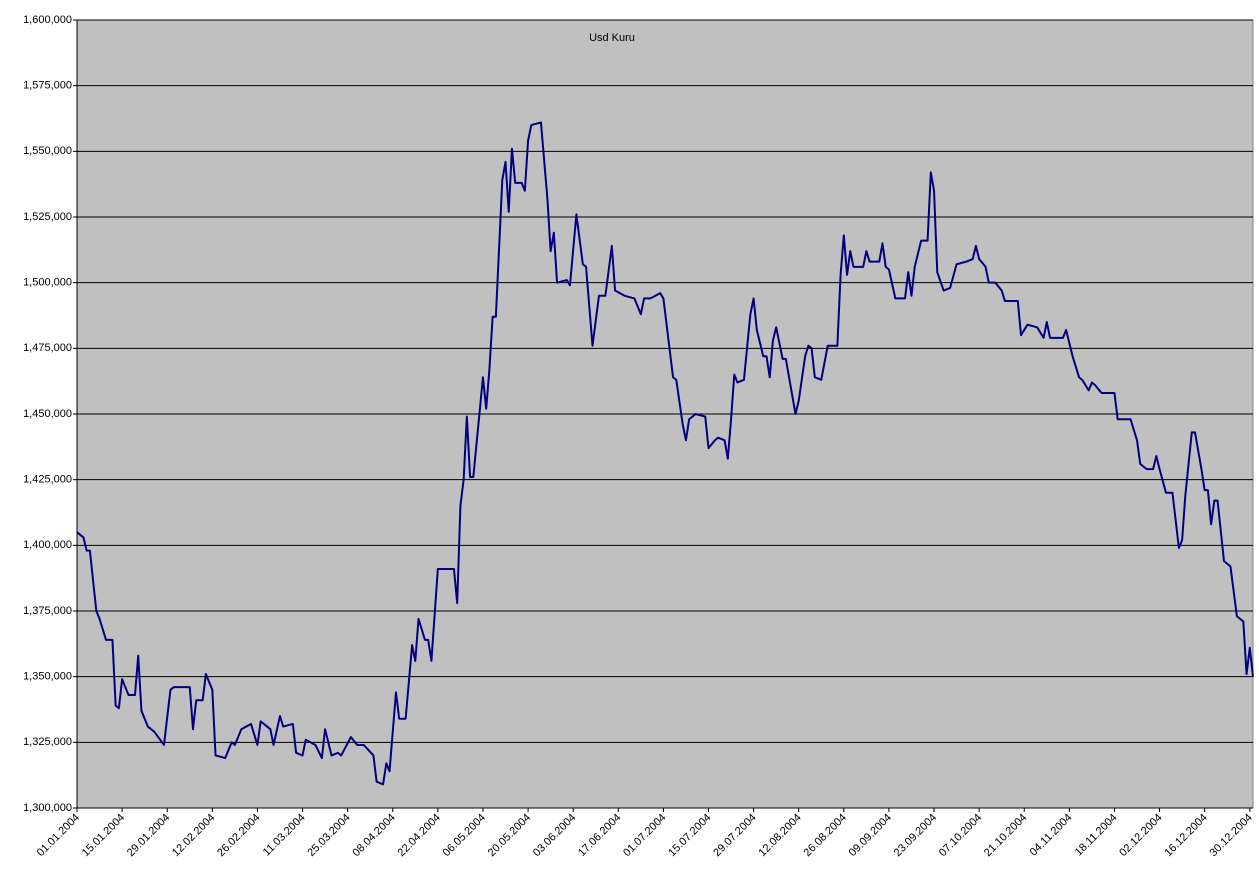  Describe the element at coordinates (148, 835) in the screenshot. I see `x-tick-label: 29.01.2004` at that location.